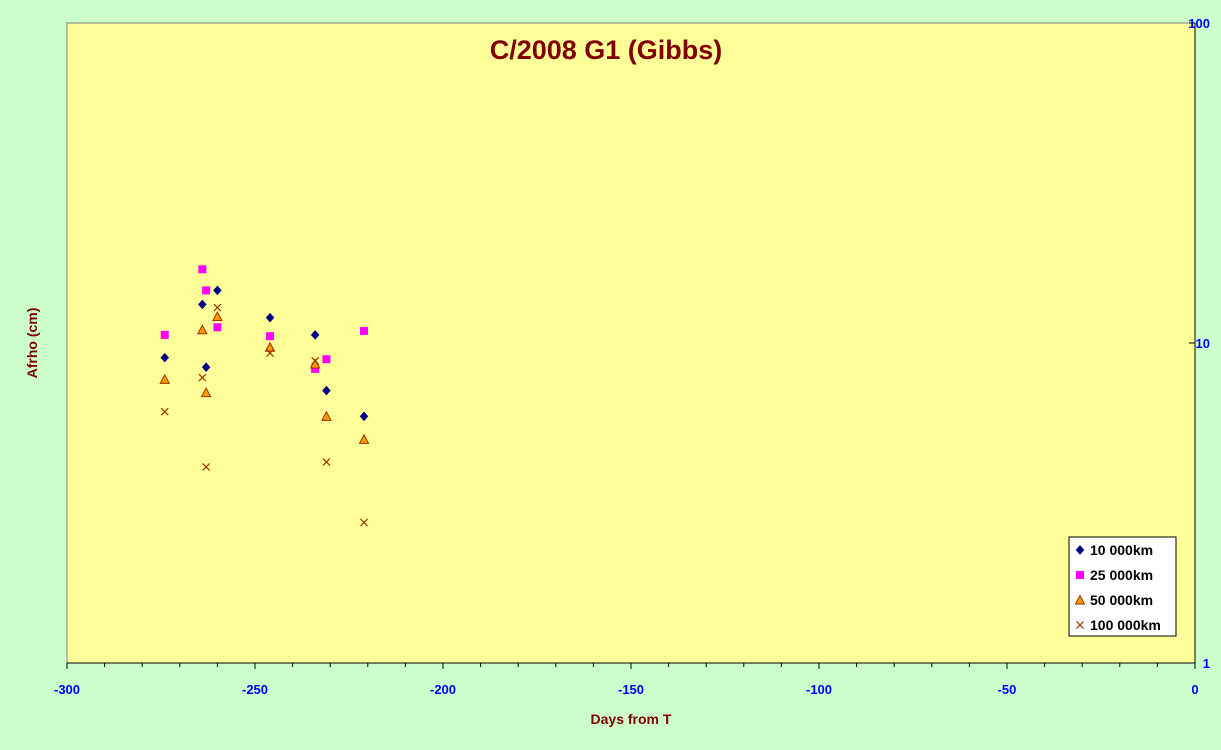  I want to click on data-points, so click(264, 396).